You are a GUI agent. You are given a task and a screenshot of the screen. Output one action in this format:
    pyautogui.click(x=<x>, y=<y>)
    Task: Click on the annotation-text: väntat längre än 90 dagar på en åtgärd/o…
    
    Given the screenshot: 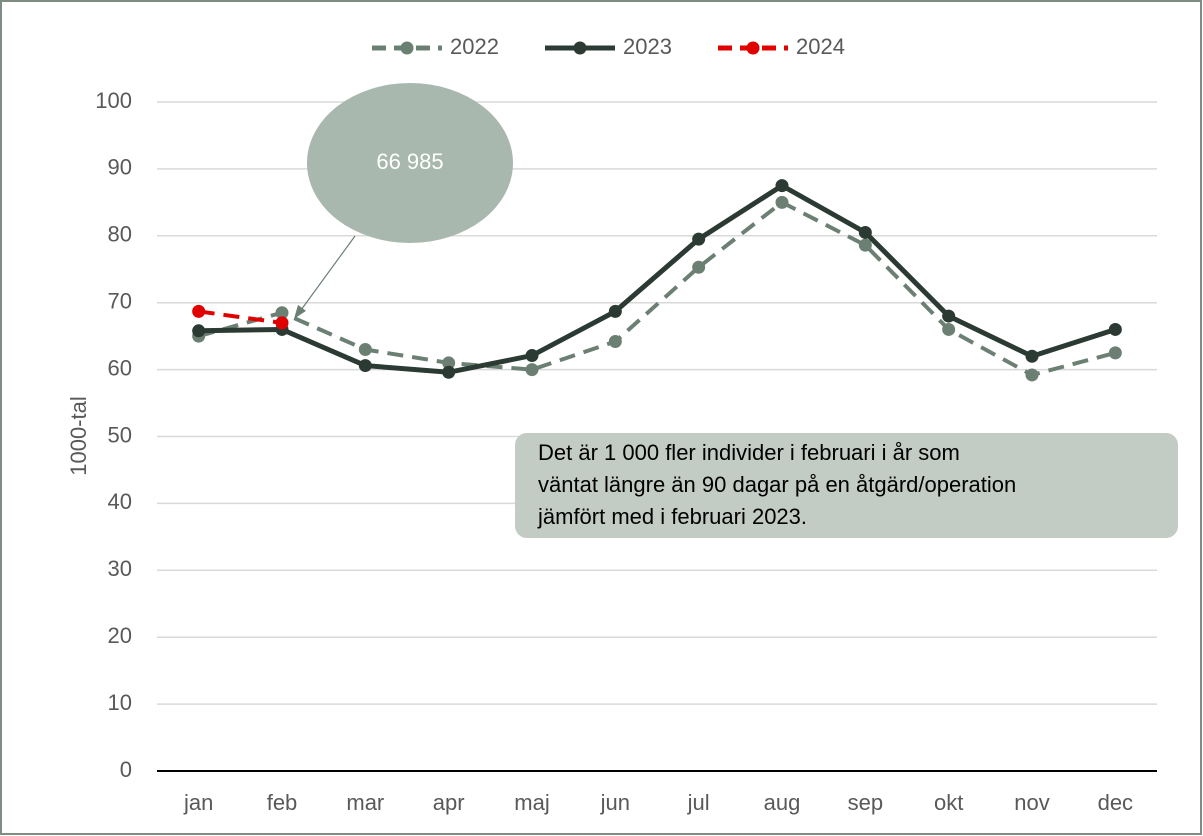 What is the action you would take?
    pyautogui.click(x=777, y=484)
    